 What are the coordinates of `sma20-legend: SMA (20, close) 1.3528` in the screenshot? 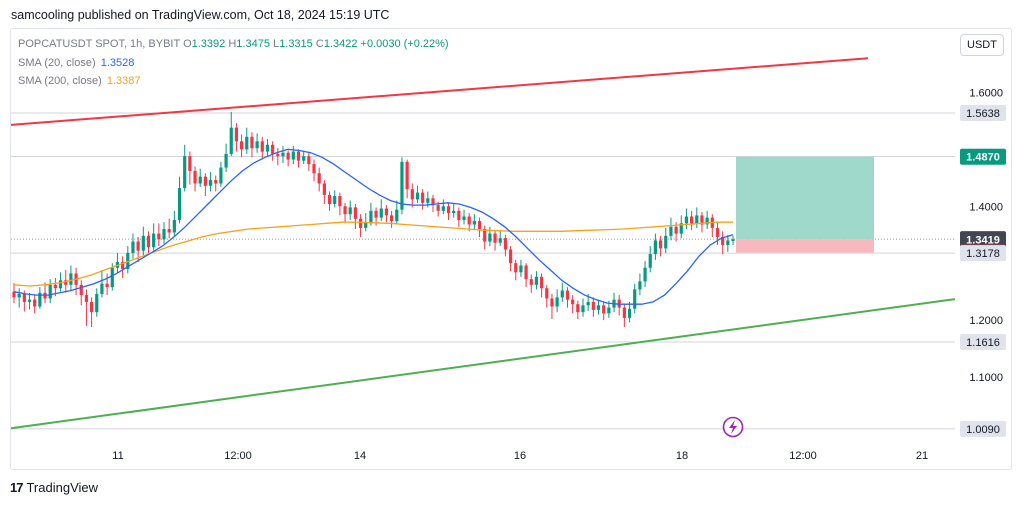 It's located at (76, 63).